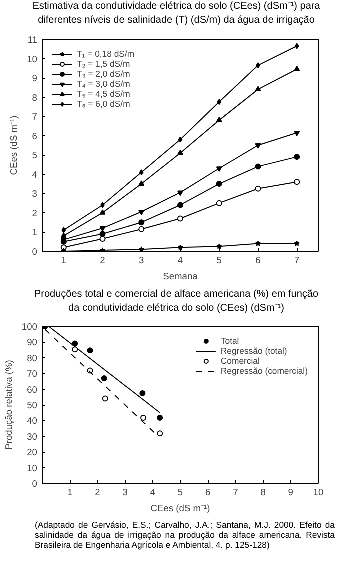 The height and width of the screenshot is (585, 343). I want to click on x-axis-title: CEes (dS m⁻¹), so click(180, 509).